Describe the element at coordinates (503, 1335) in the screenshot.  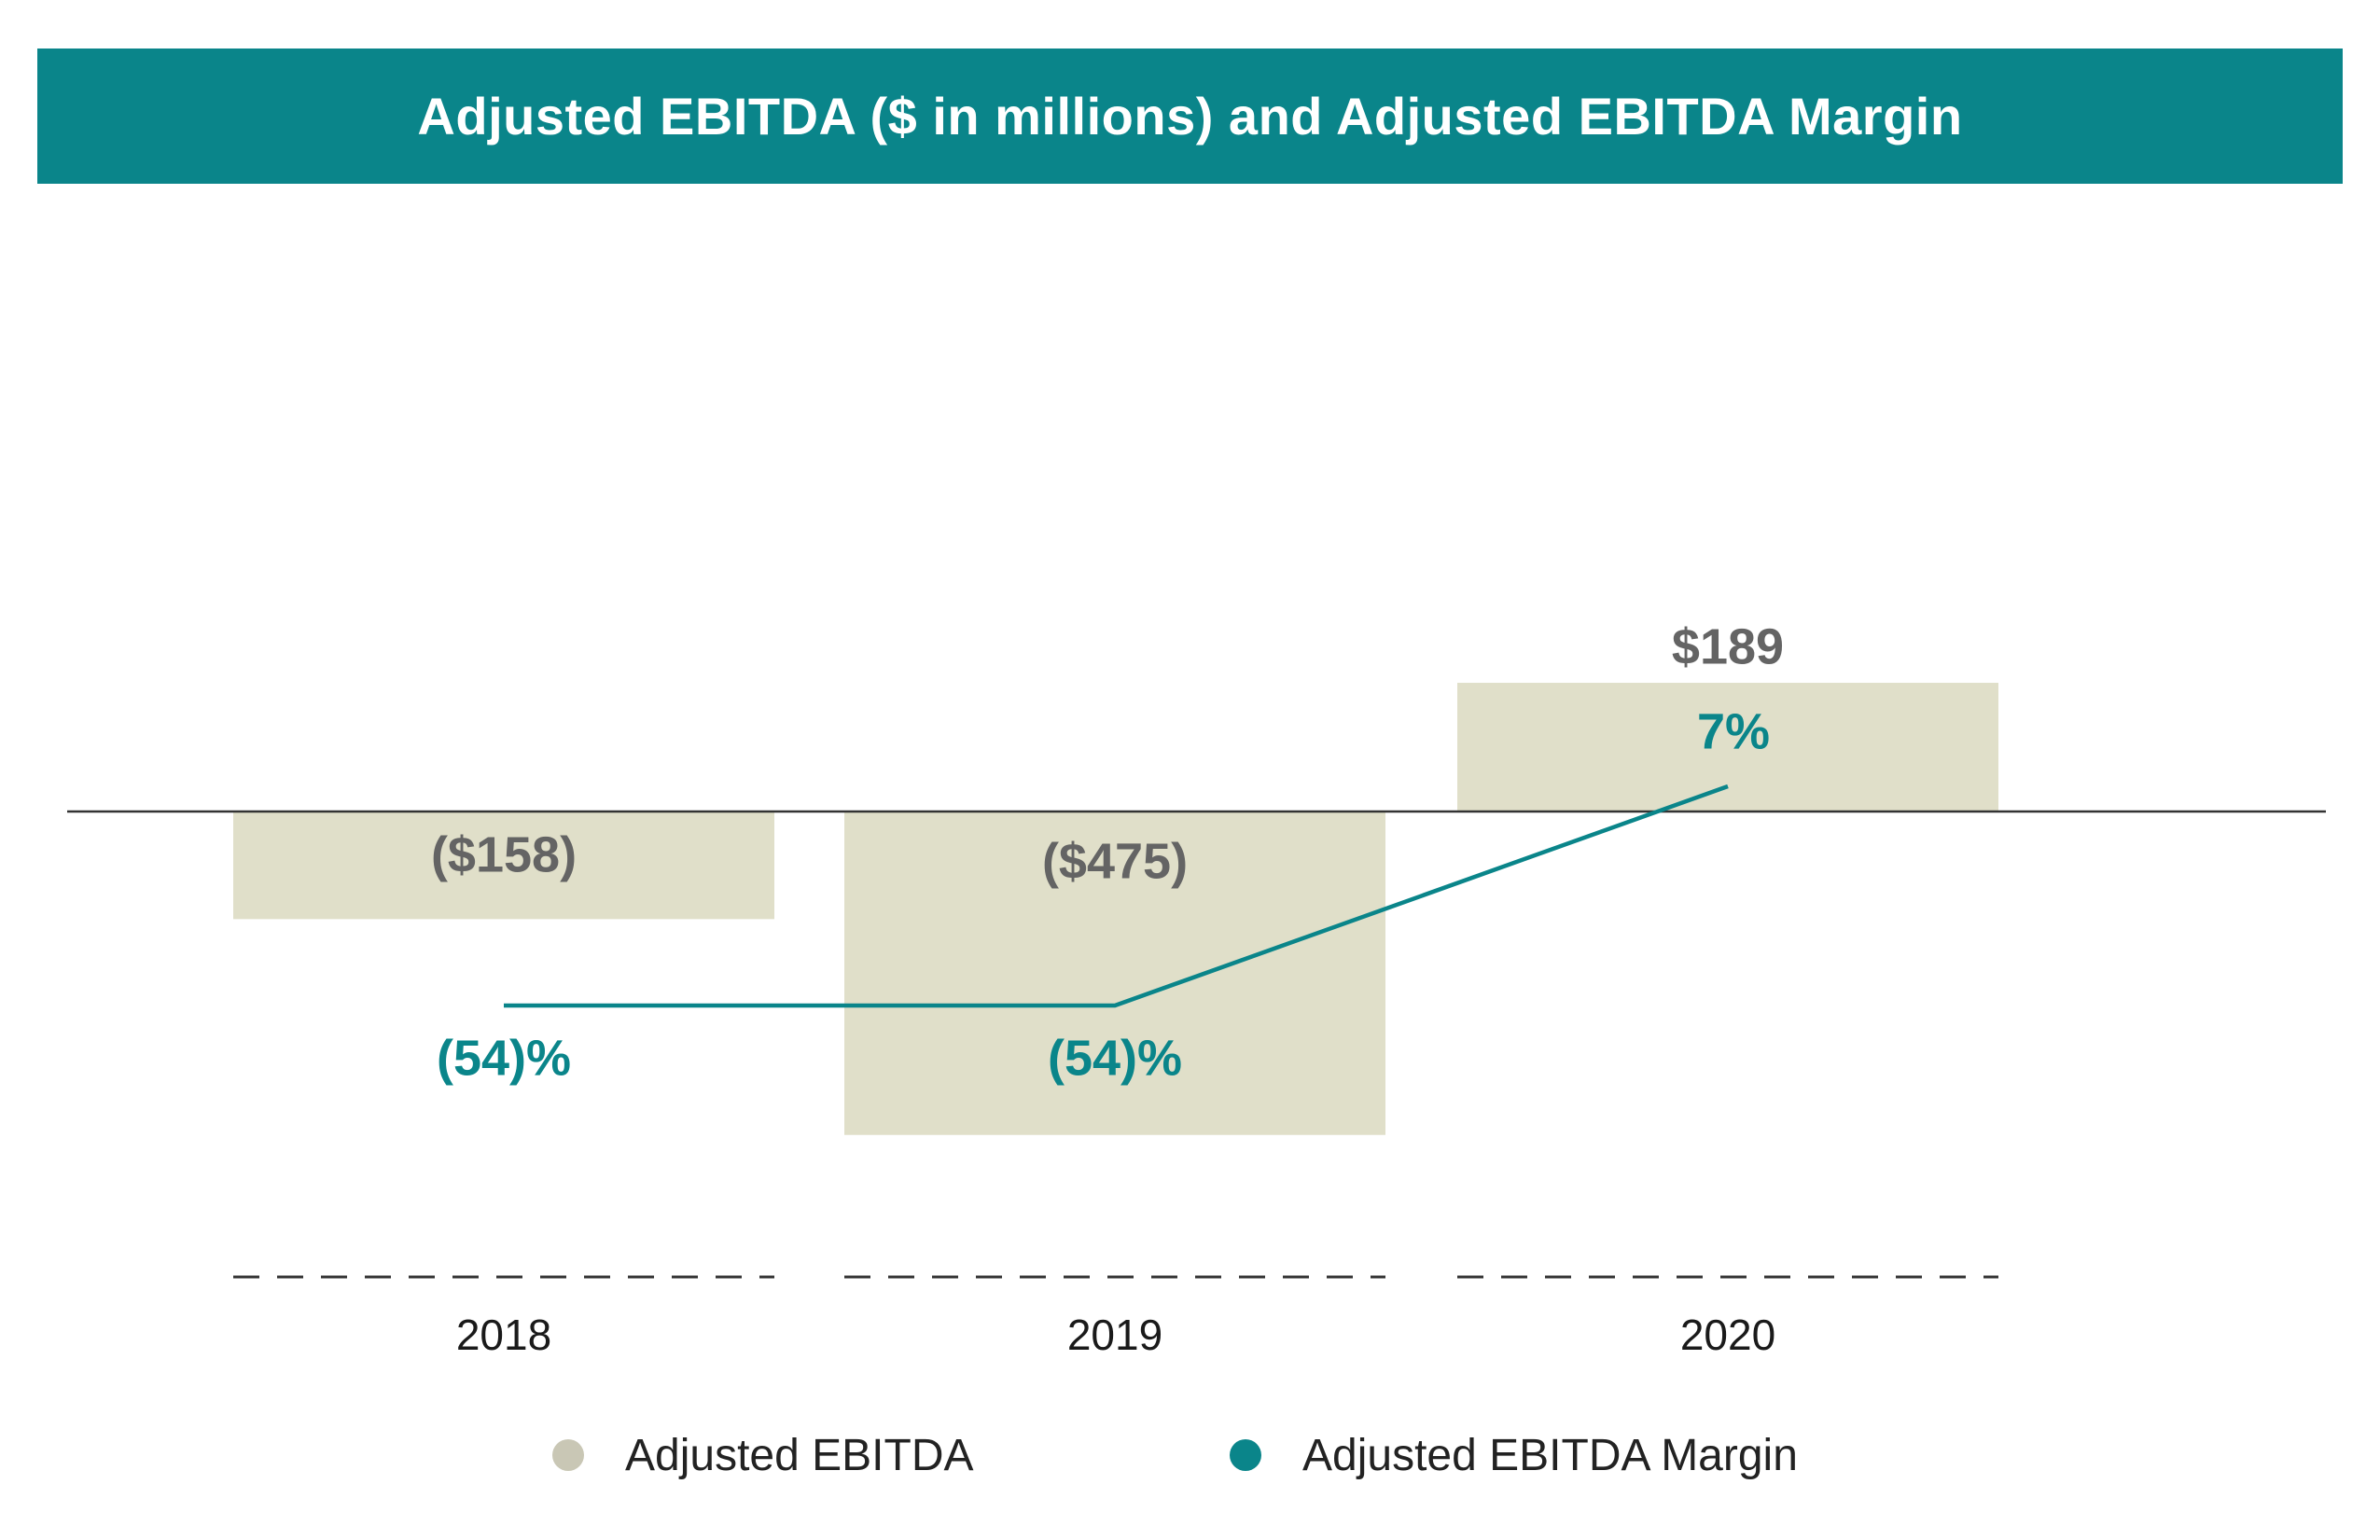
I see `x-tick-label-2018: 2018` at that location.